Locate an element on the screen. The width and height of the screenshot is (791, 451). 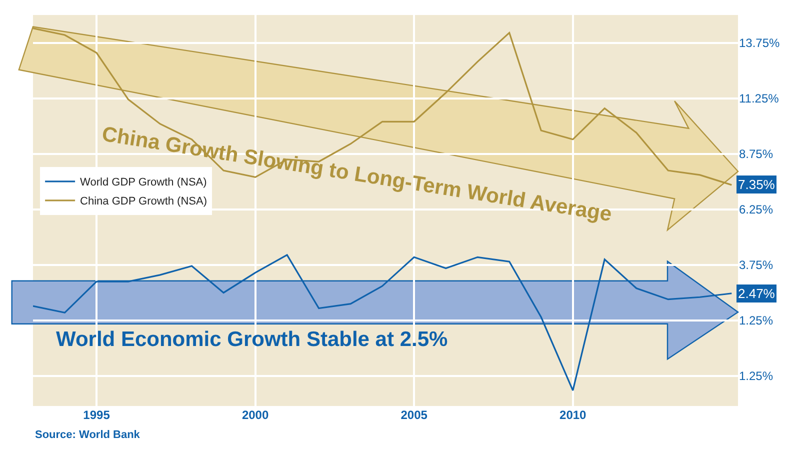
x-tick-label: 2000 is located at coordinates (255, 415).